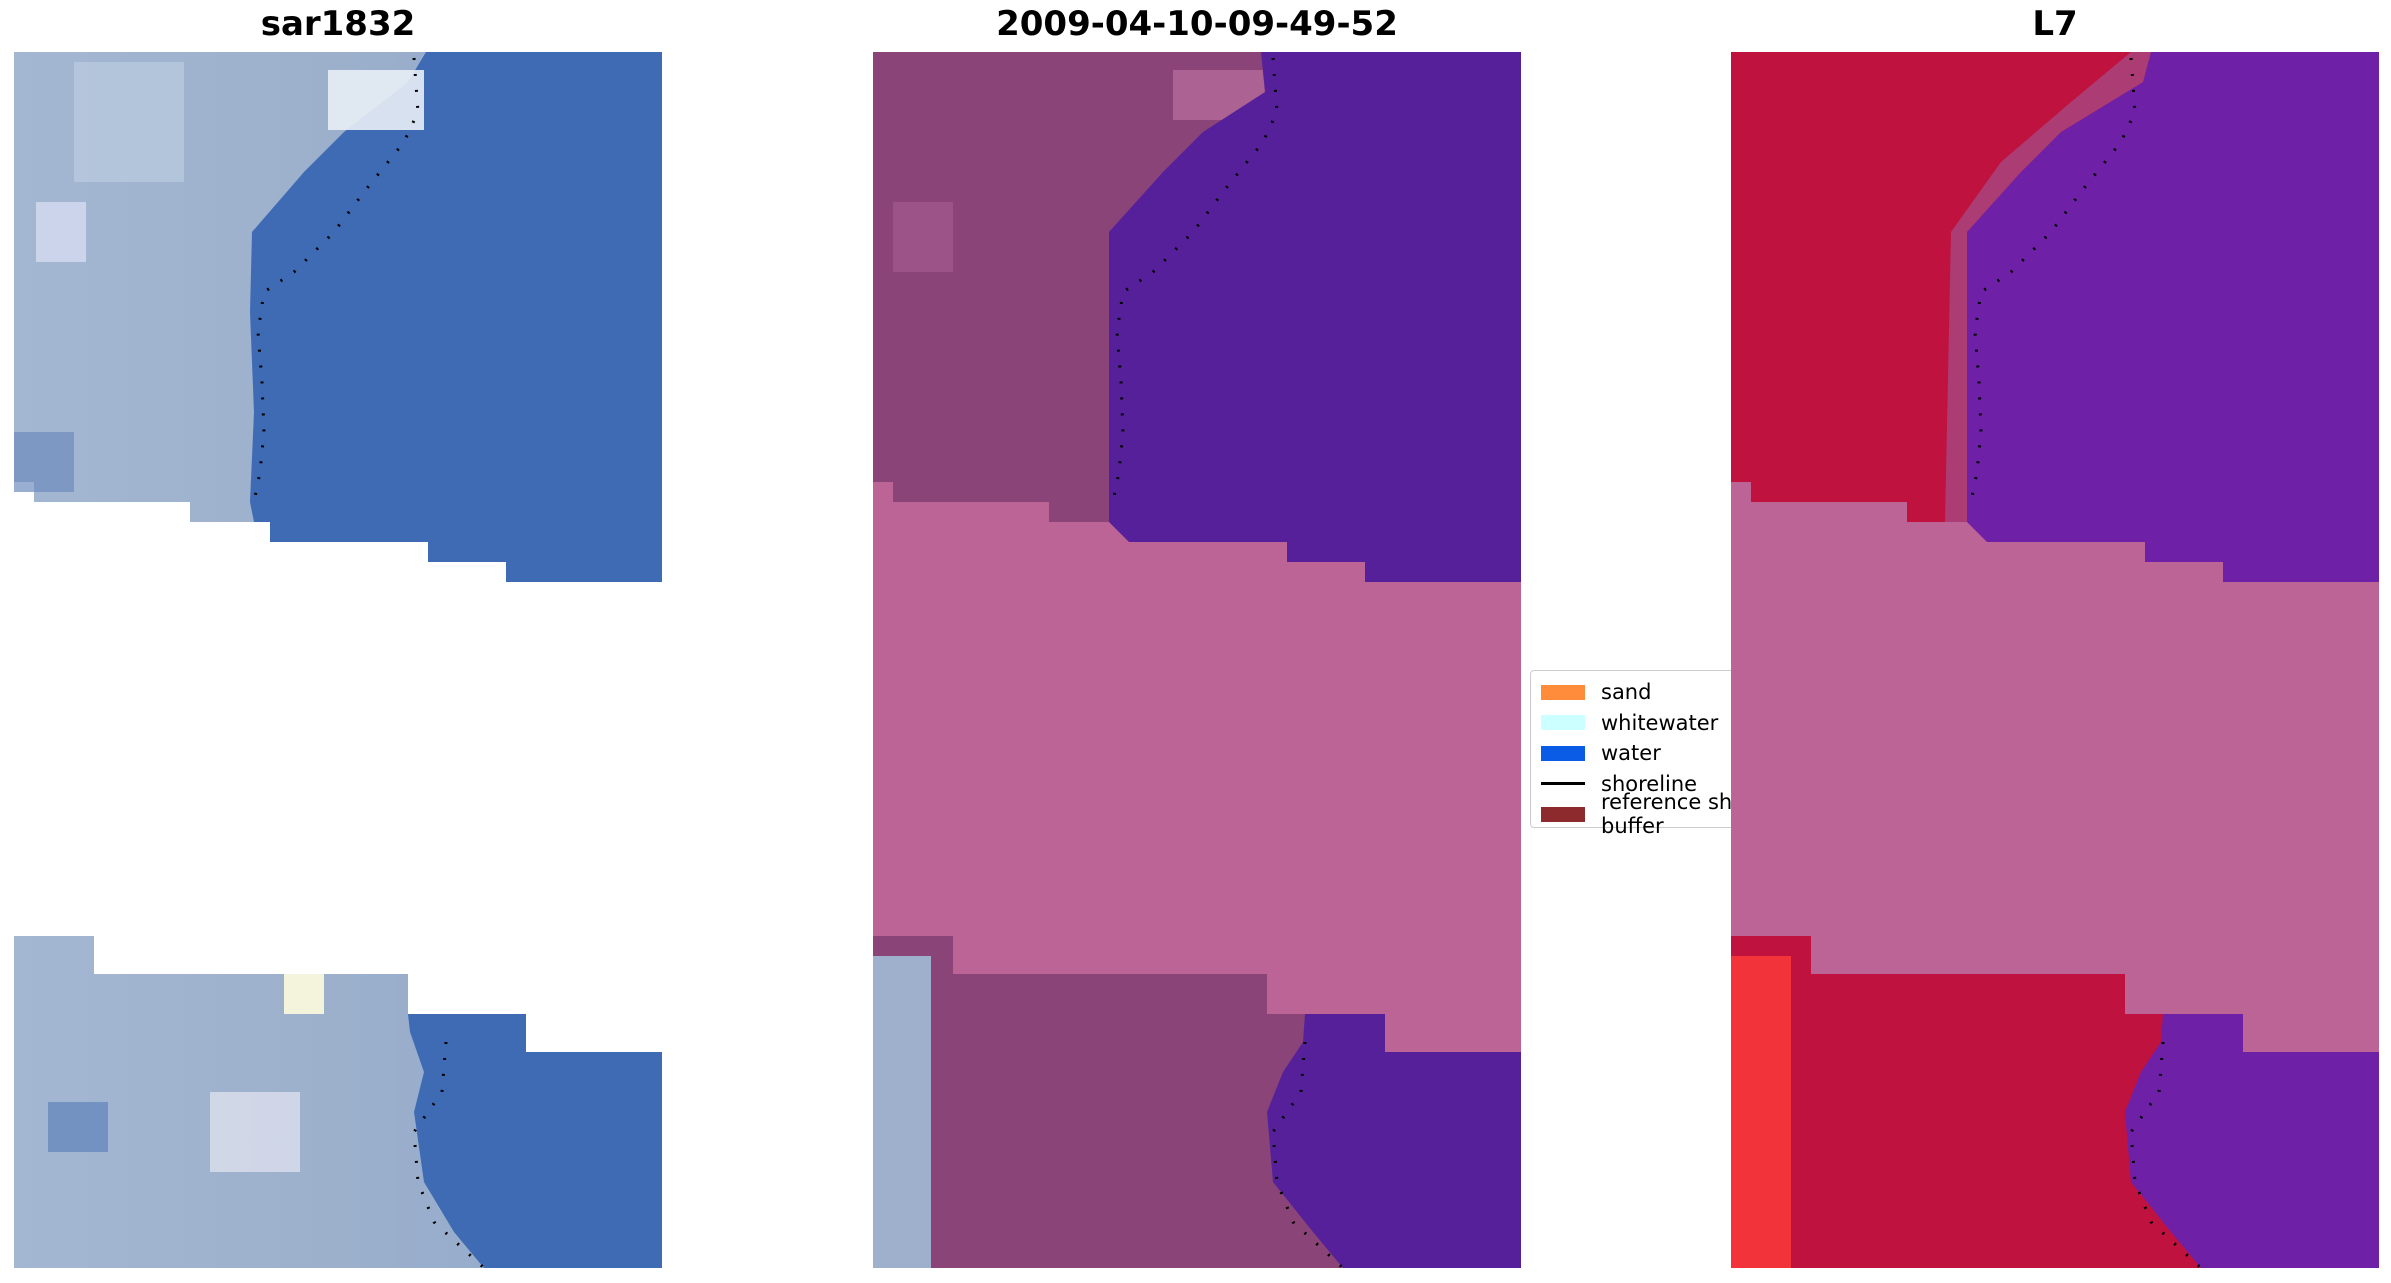 This screenshot has width=2391, height=1283. I want to click on legend-label: sand, so click(1626, 692).